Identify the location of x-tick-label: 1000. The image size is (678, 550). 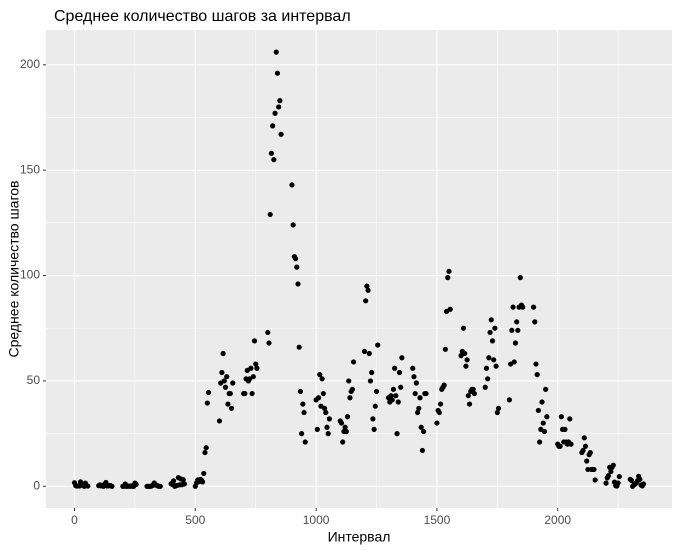
(316, 520).